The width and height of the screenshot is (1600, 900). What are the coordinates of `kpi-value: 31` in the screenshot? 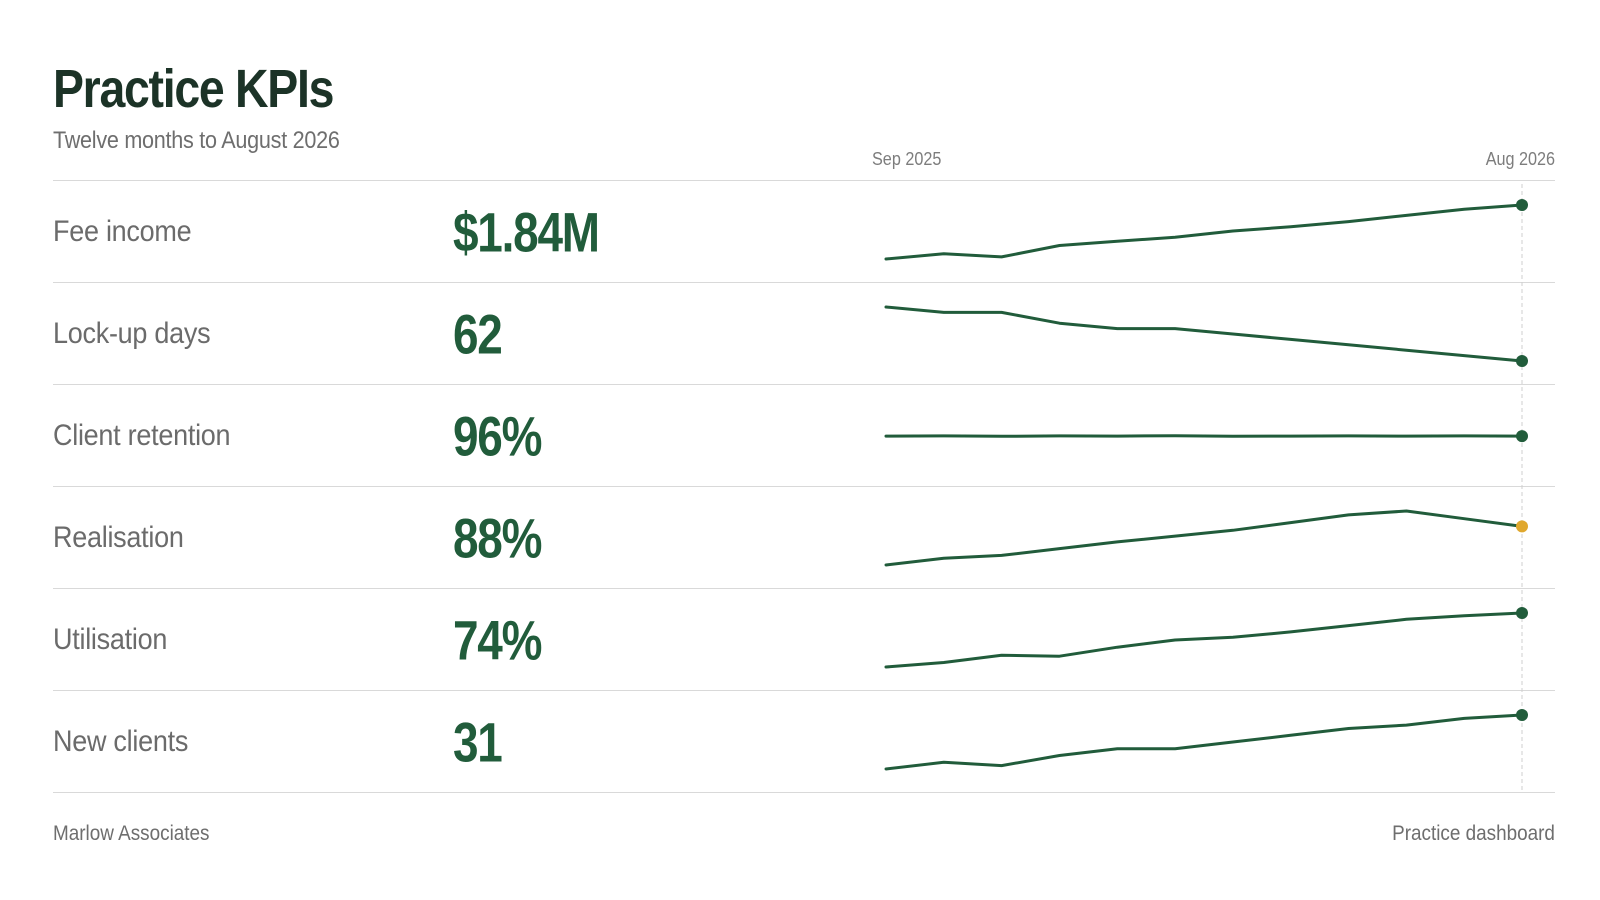 It's located at (478, 741).